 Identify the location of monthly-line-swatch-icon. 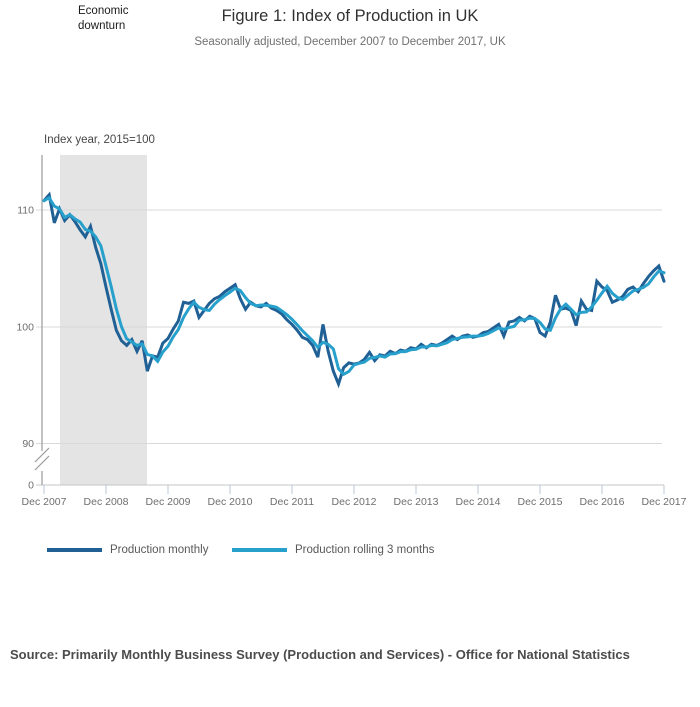
(74, 550).